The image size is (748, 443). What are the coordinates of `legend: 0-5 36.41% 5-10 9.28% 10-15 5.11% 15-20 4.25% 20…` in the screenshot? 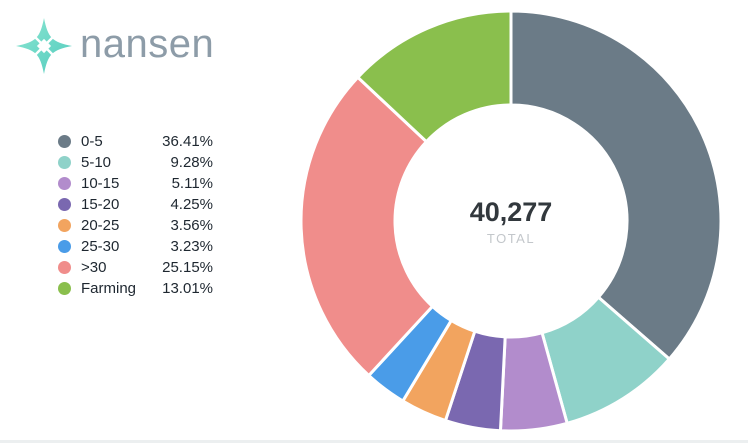 It's located at (135, 215).